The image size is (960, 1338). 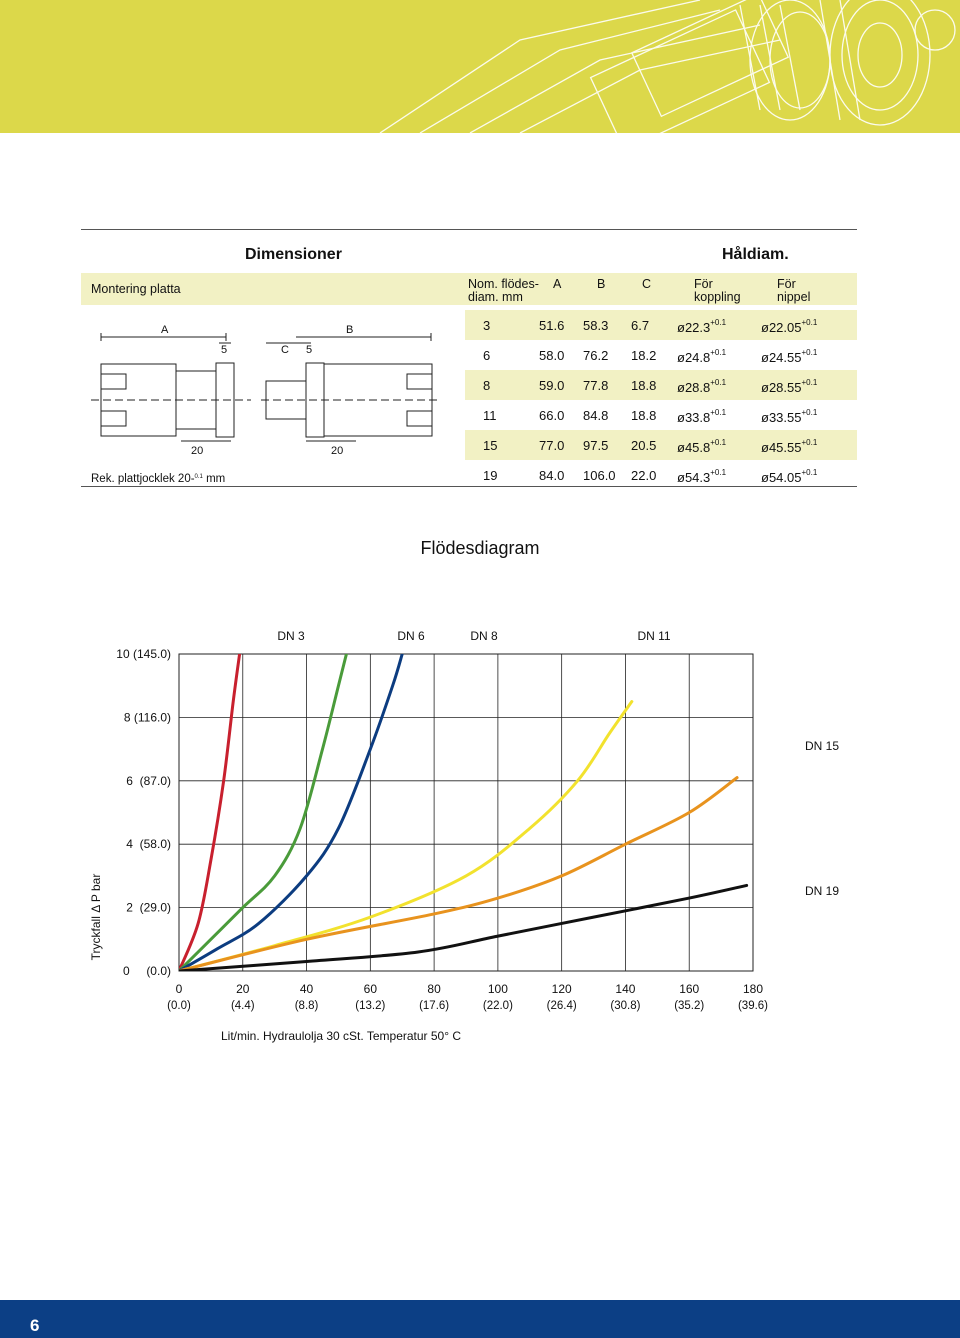 I want to click on table-cell-b: 77.8, so click(x=596, y=385).